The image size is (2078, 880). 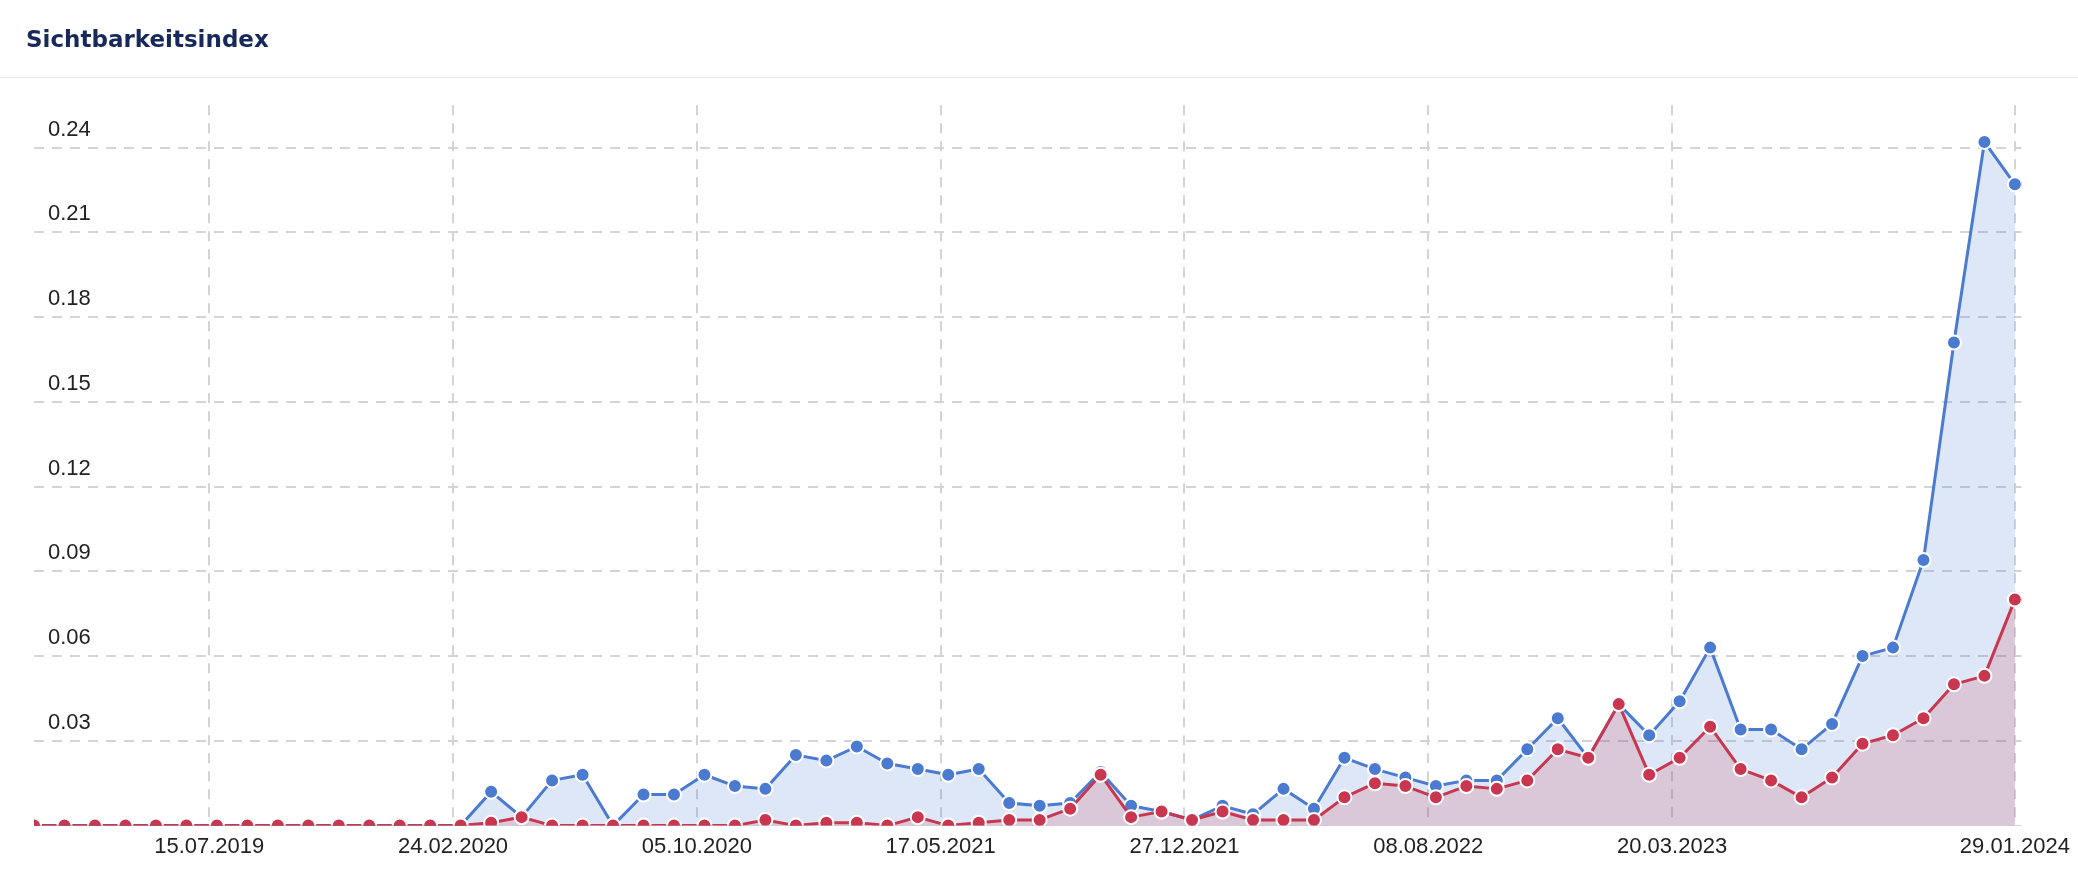 What do you see at coordinates (69, 298) in the screenshot?
I see `y-tick-label: 0.18` at bounding box center [69, 298].